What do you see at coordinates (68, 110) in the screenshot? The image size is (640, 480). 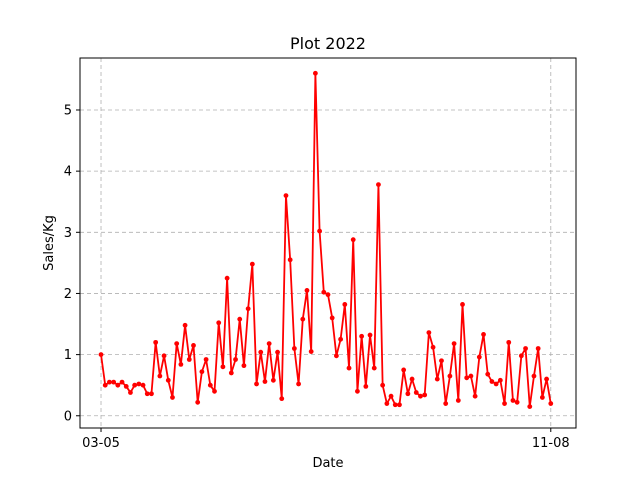 I see `y-tick-label: 5` at bounding box center [68, 110].